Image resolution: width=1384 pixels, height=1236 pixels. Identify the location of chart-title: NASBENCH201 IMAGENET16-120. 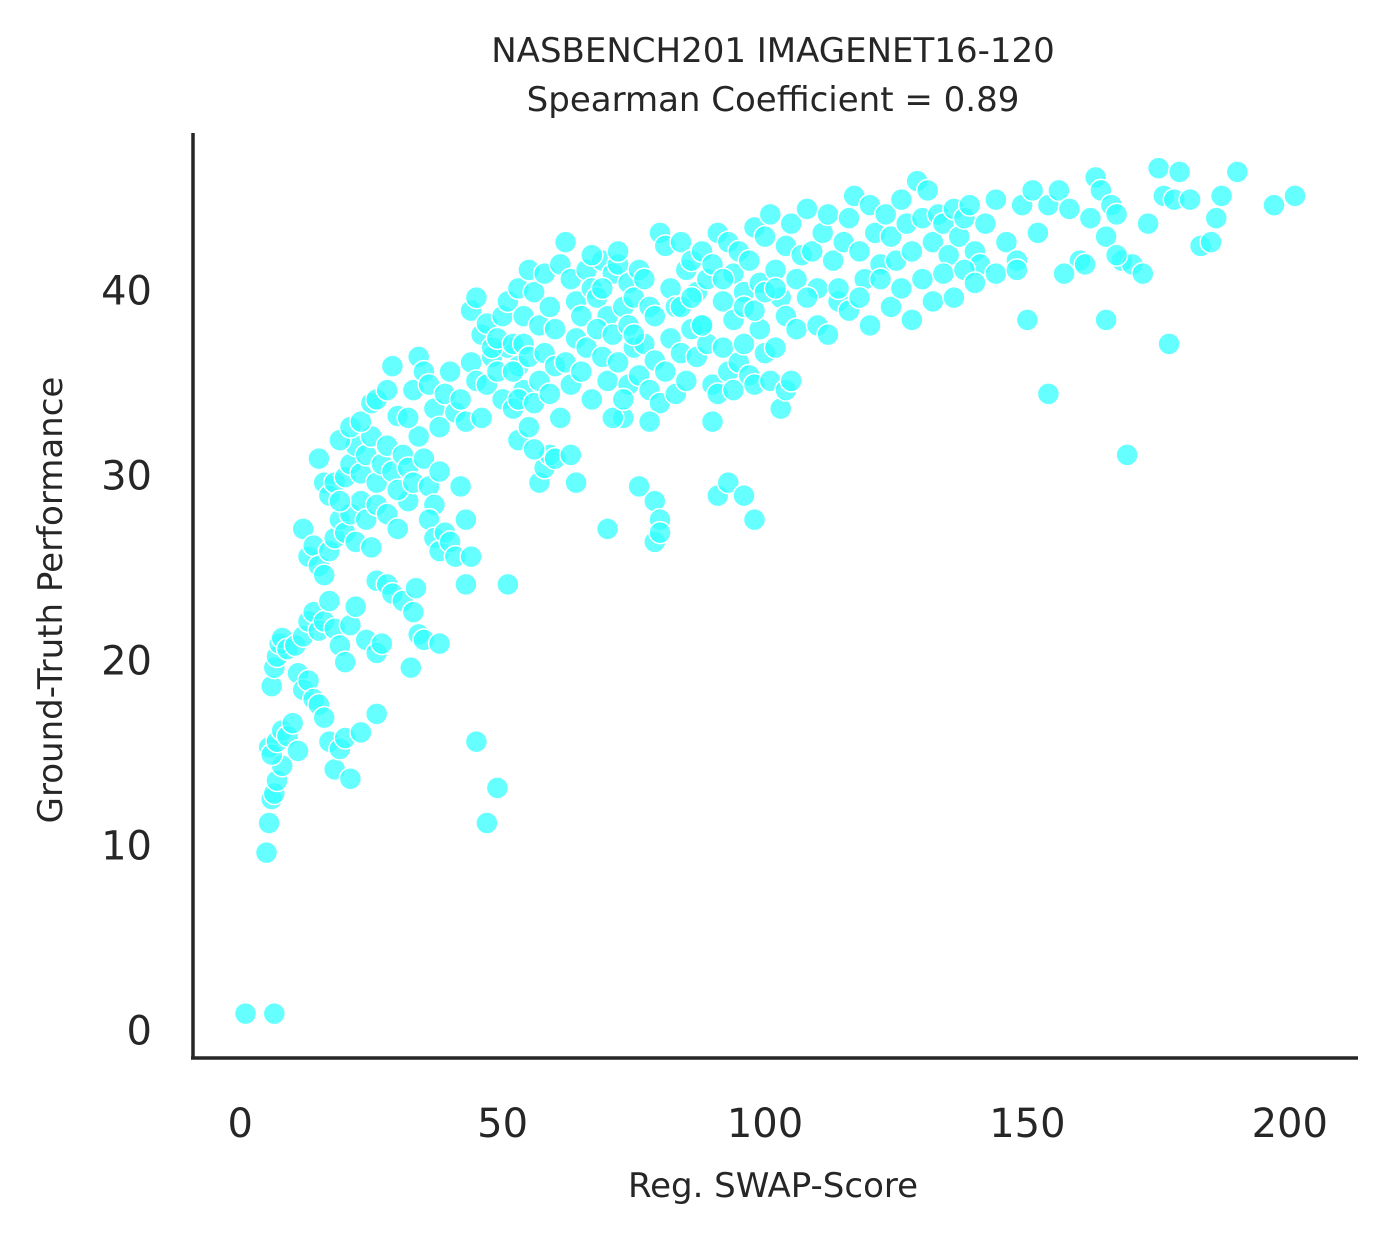
(773, 51).